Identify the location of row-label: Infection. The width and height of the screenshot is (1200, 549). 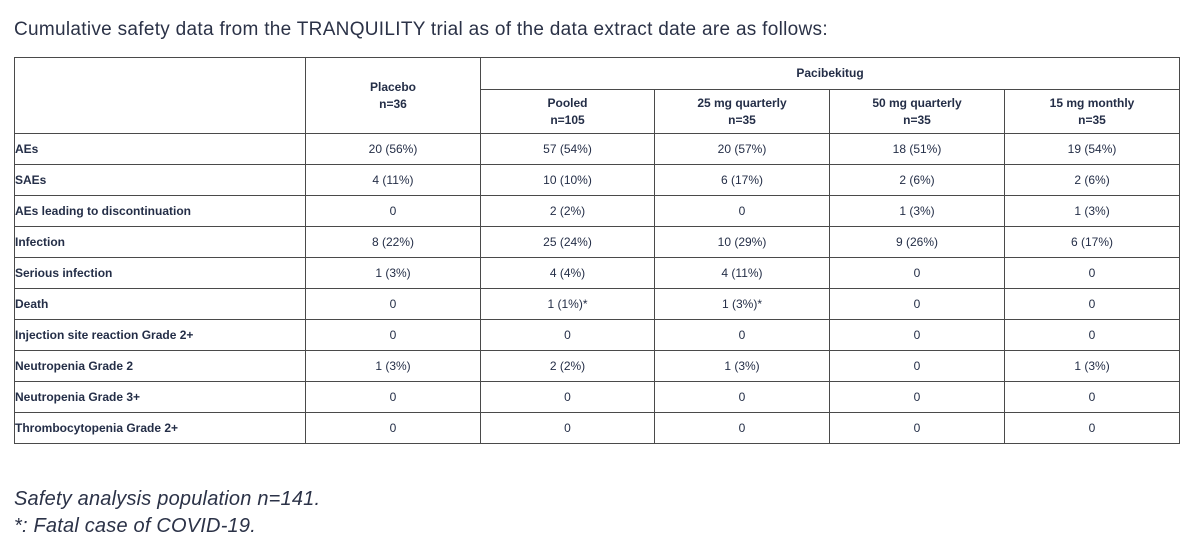
(160, 242).